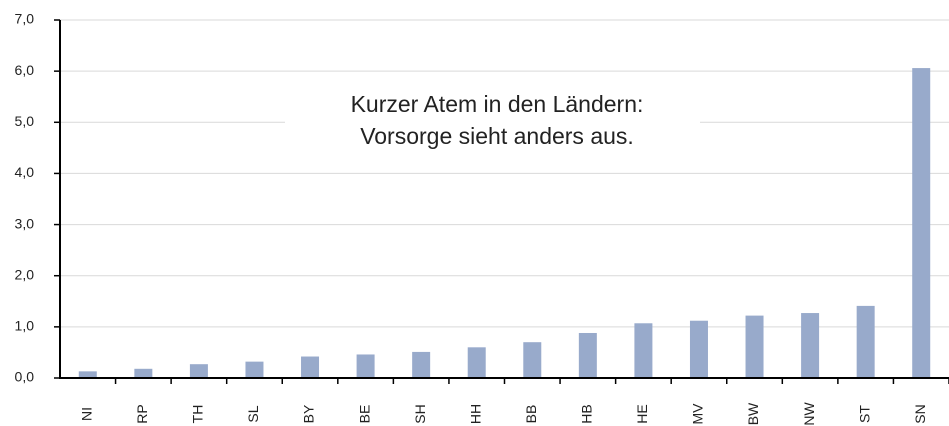 This screenshot has height=426, width=949. I want to click on annotation: Vorsorge sieht anders aus., so click(497, 136).